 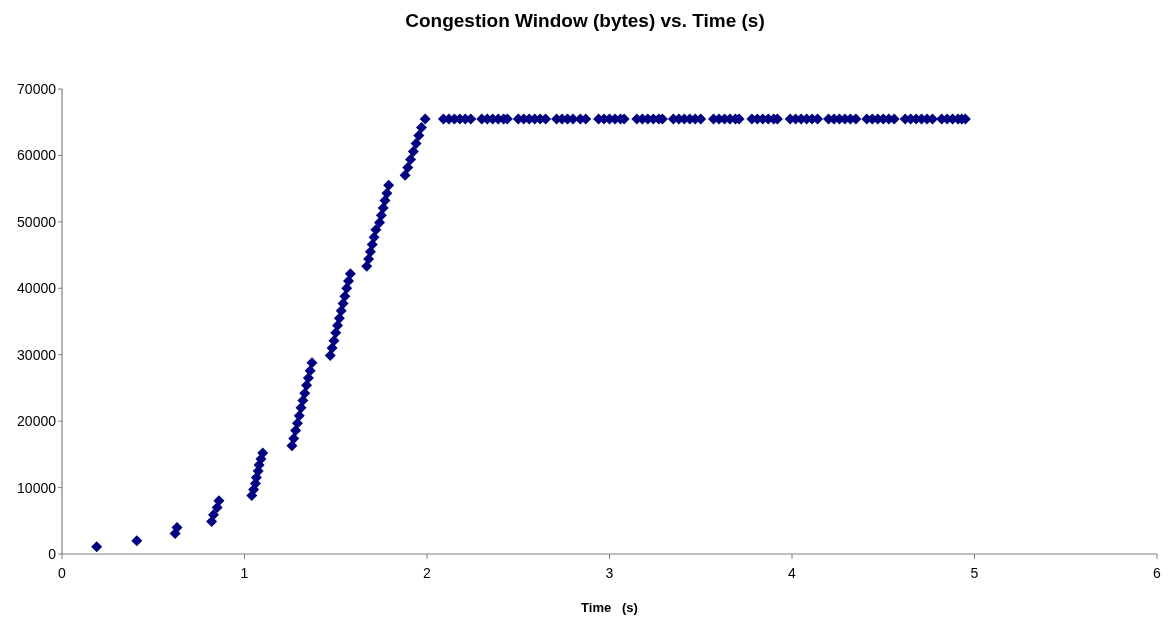 I want to click on y-tick-label: 70000, so click(x=37, y=89).